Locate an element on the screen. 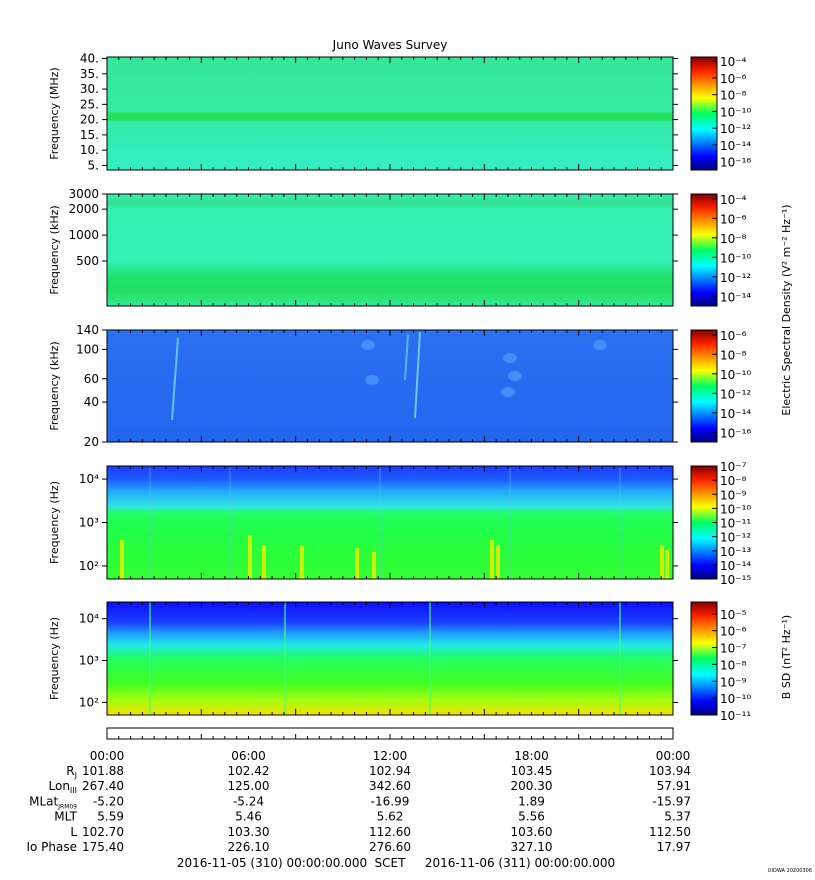 This screenshot has width=815, height=880. ephemeris-value: 226.10 is located at coordinates (249, 847).